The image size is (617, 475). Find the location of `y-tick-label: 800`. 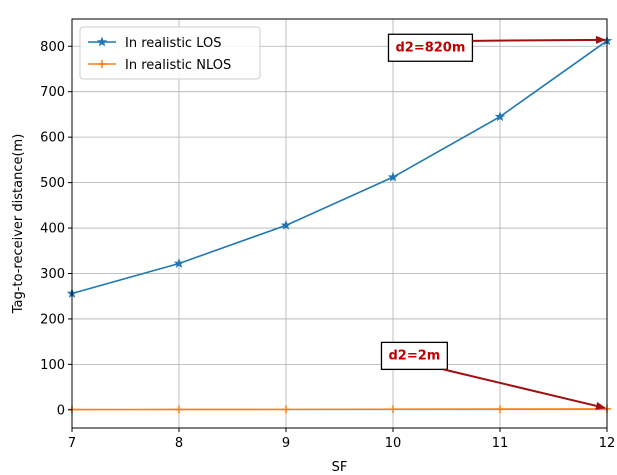

y-tick-label: 800 is located at coordinates (52, 47).